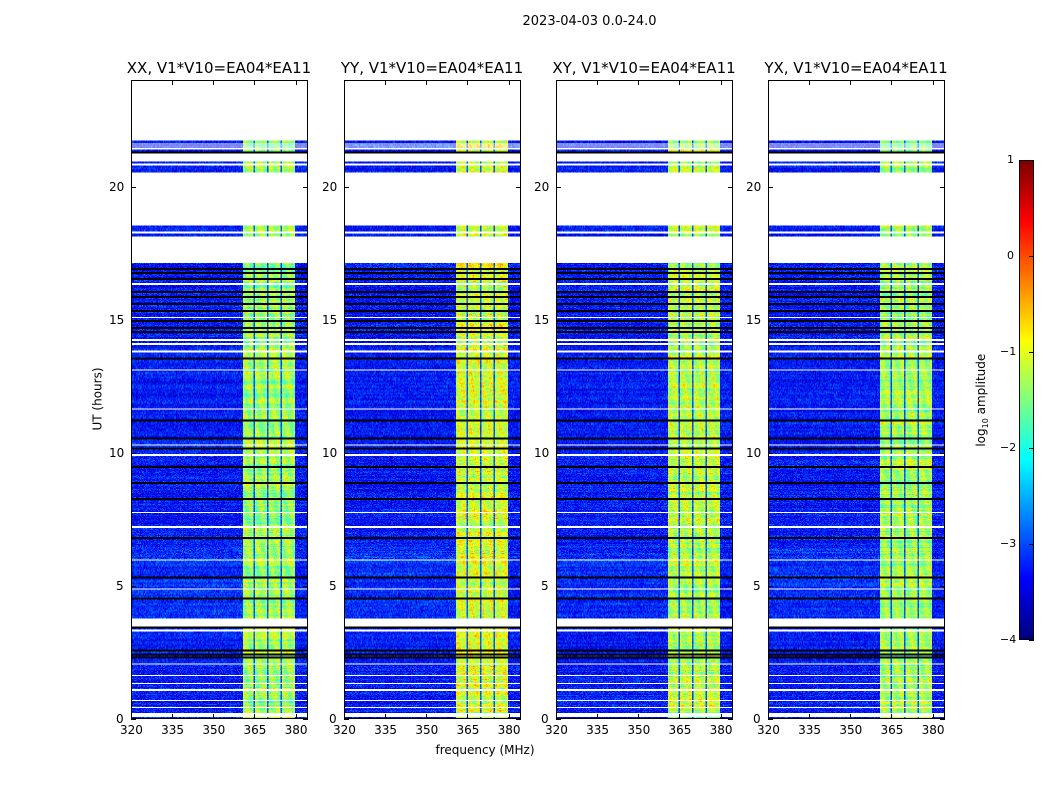 This screenshot has width=1050, height=800. I want to click on figure-title: 2023-04-03 0.0-24.0, so click(589, 21).